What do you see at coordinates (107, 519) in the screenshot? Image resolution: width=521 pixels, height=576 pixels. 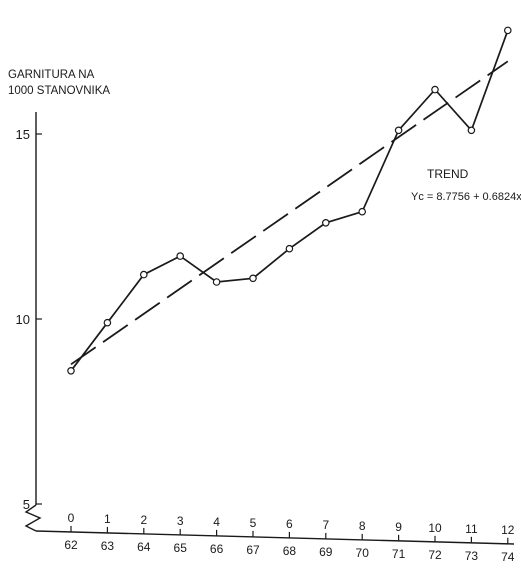 I see `x-tick-label-index: 1` at bounding box center [107, 519].